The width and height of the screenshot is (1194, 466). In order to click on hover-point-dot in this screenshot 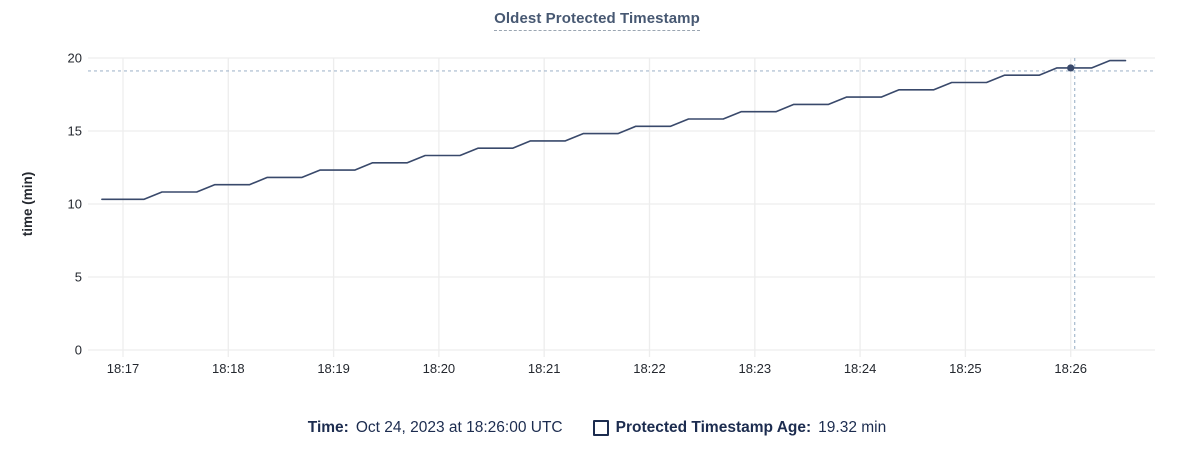, I will do `click(1071, 68)`.